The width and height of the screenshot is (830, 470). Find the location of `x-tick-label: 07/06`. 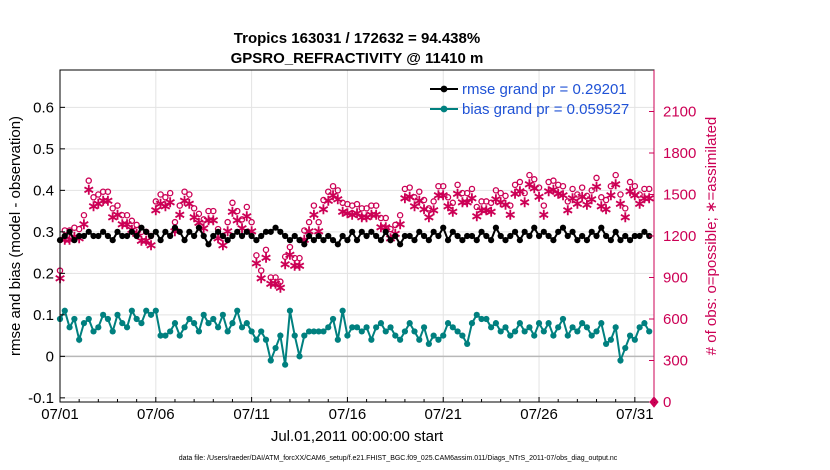

x-tick-label: 07/06 is located at coordinates (156, 414).